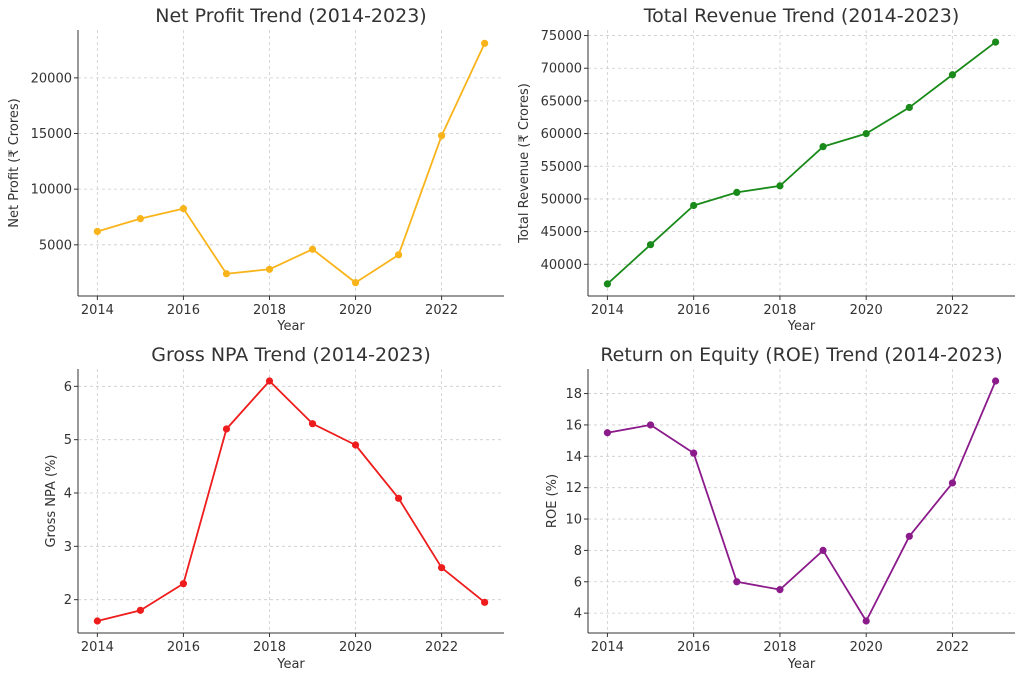 Image resolution: width=1024 pixels, height=680 pixels. I want to click on y-axis-label: Total Revenue (₹ Crores), so click(524, 163).